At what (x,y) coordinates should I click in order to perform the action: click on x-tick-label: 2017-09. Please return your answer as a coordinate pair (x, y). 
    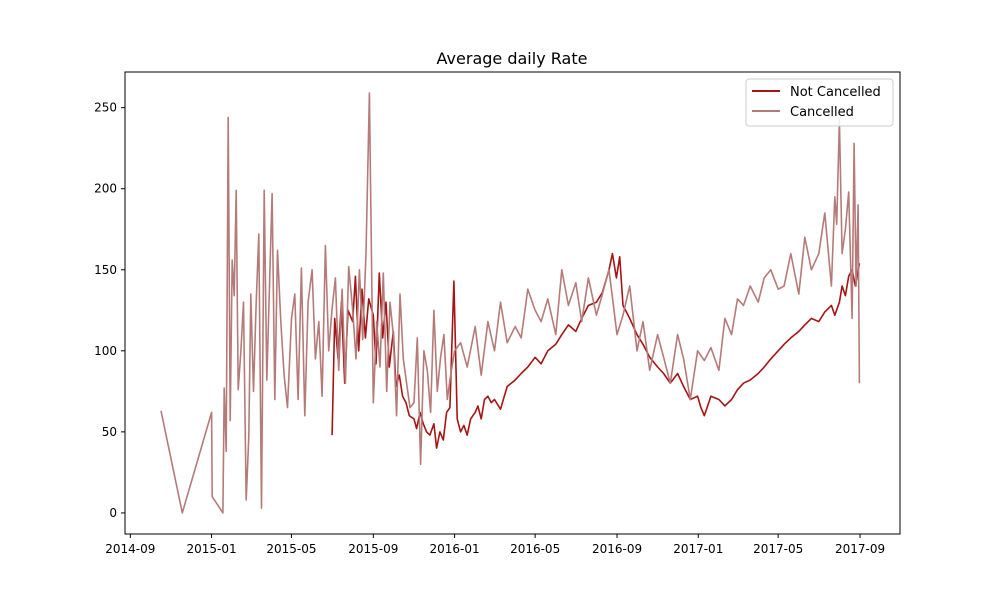
    Looking at the image, I should click on (860, 549).